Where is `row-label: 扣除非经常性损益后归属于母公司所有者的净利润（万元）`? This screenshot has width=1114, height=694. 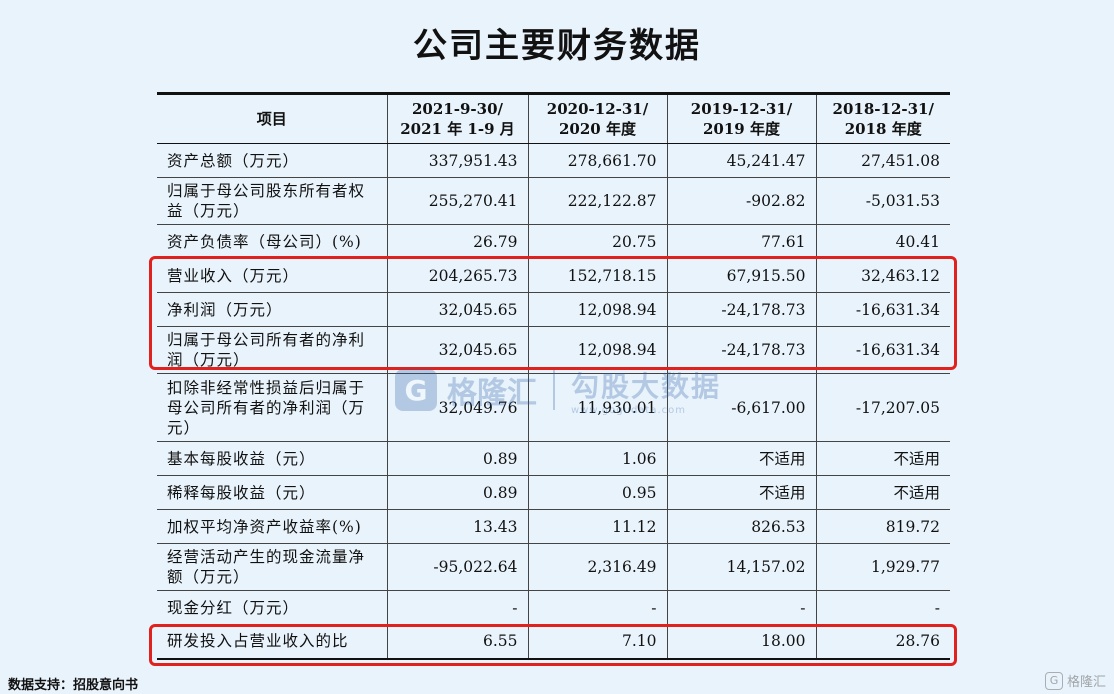 row-label: 扣除非经常性损益后归属于母公司所有者的净利润（万元） is located at coordinates (272, 407).